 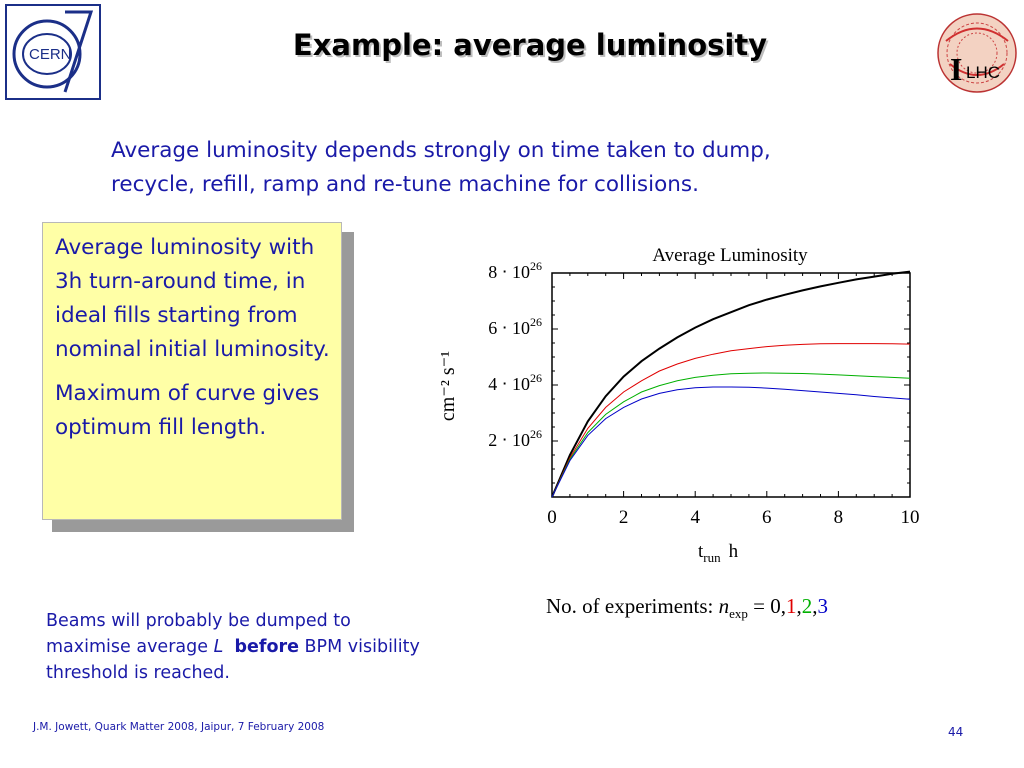 I want to click on lhc-logo-text: LHC, so click(x=983, y=72).